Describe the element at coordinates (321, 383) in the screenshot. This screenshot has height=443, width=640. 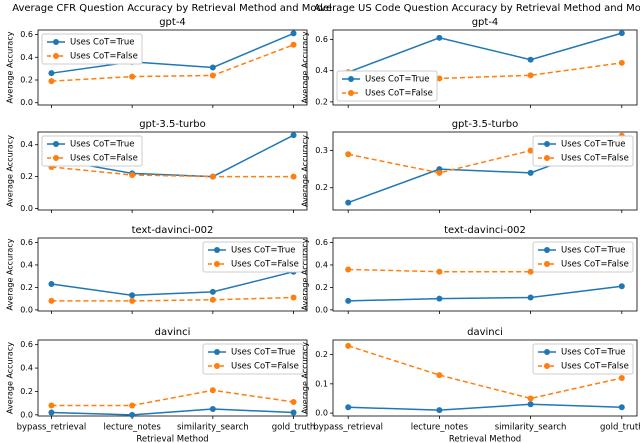
I see `y-tick-label: 0.1` at that location.